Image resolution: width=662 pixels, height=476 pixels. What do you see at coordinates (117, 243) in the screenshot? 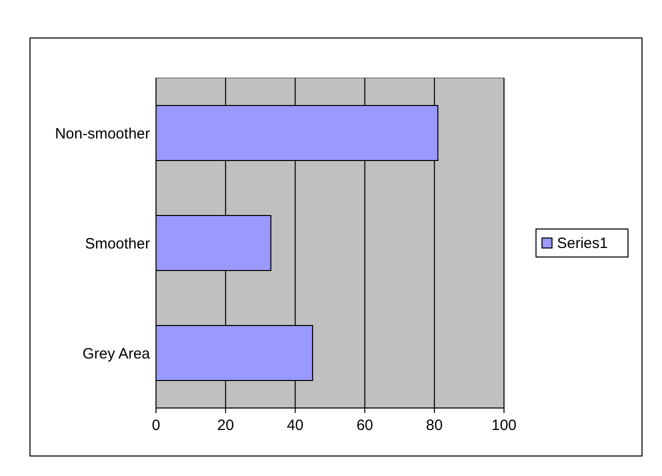
I see `y-tick-label: Smoother` at bounding box center [117, 243].